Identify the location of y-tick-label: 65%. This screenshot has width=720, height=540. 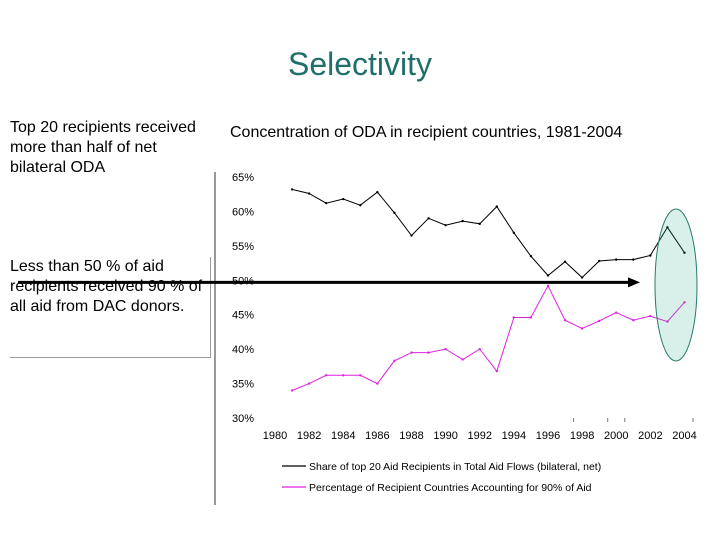
(243, 178).